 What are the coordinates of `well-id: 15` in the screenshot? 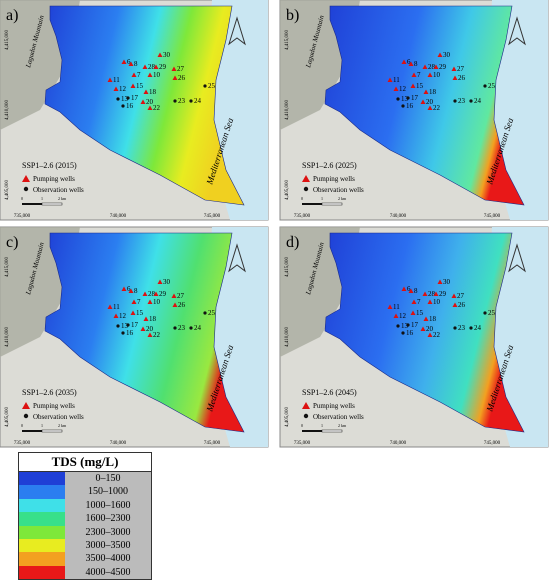 It's located at (140, 313).